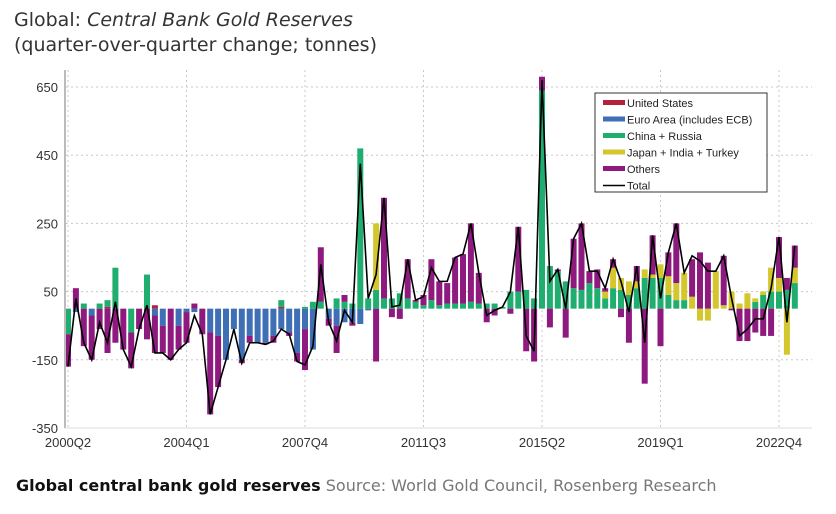 This screenshot has height=514, width=836. Describe the element at coordinates (665, 137) in the screenshot. I see `legend-label: China + Russia` at that location.